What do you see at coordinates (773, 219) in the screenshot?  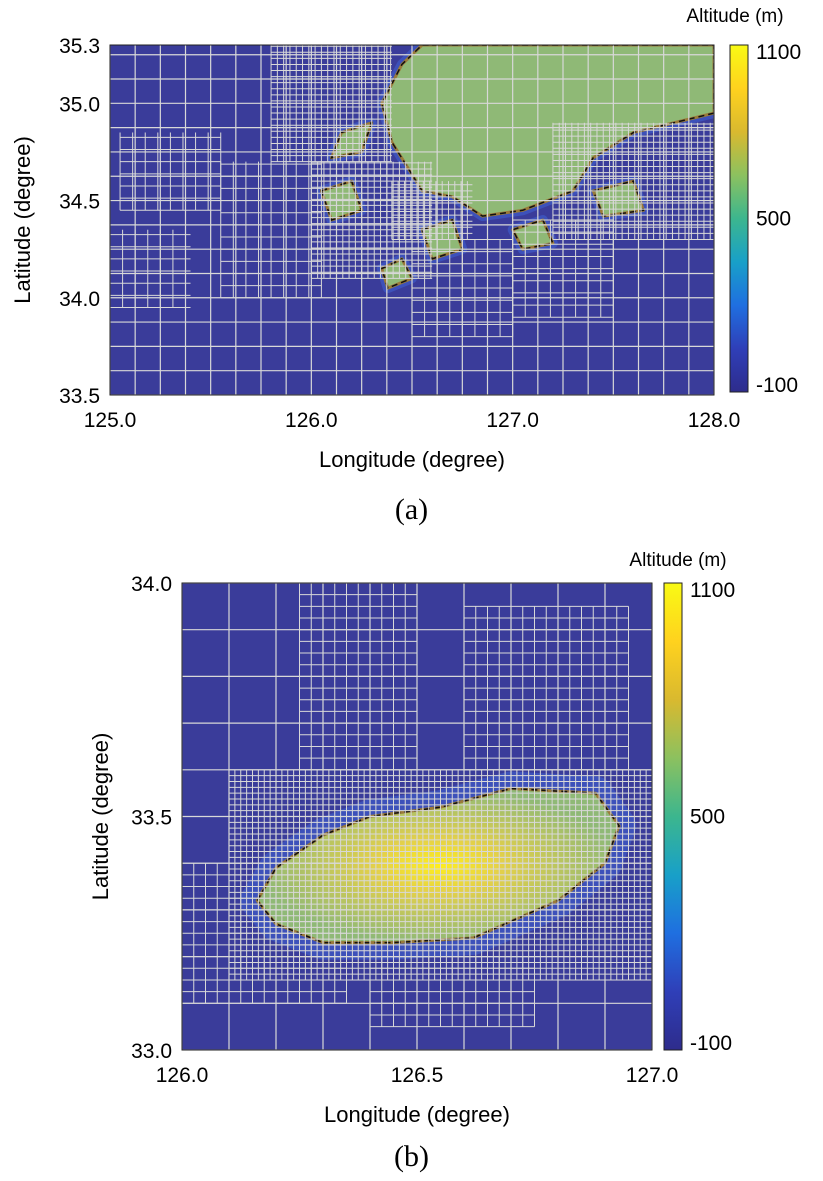 I see `chart-a-colorbar-tick: 500` at bounding box center [773, 219].